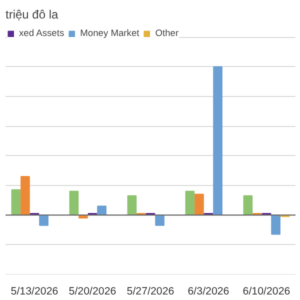 This screenshot has width=300, height=300. What do you see at coordinates (150, 292) in the screenshot?
I see `x-tick-label: 5/27/2026` at bounding box center [150, 292].